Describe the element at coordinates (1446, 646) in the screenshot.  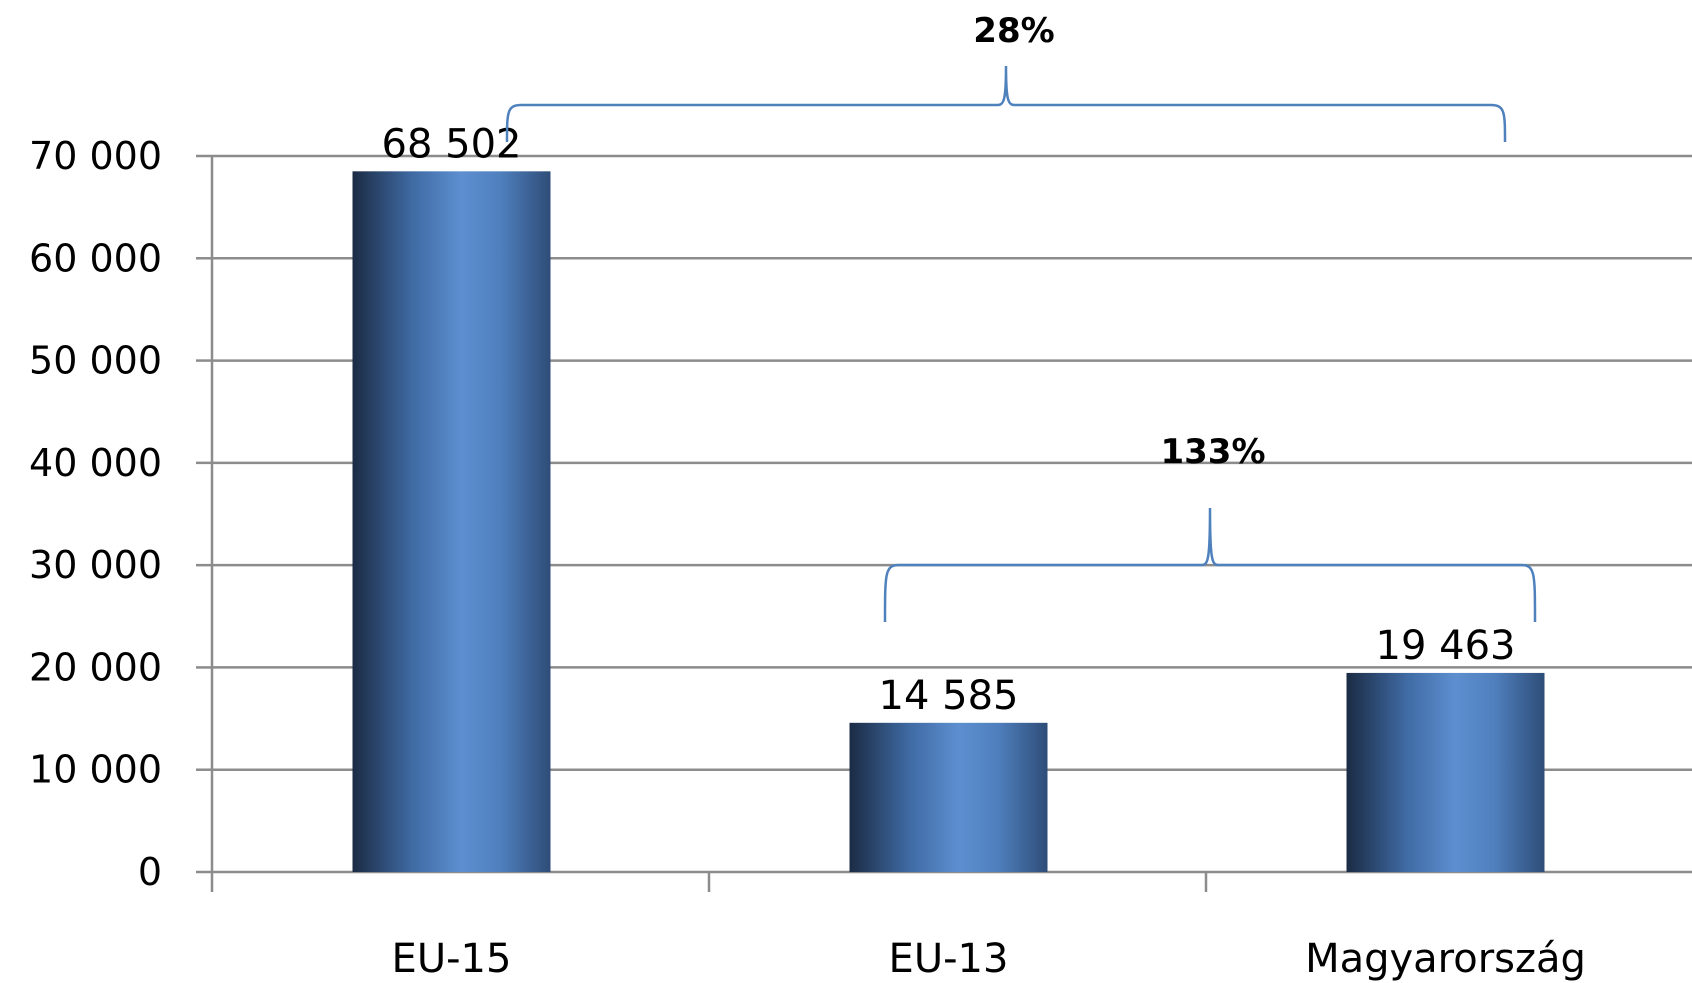
I see `data-label: 19 463` at that location.